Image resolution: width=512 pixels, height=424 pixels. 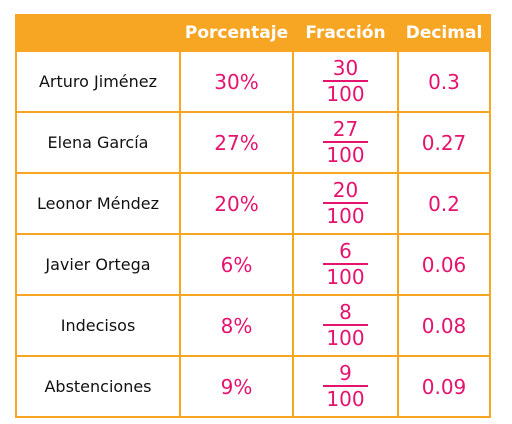 What do you see at coordinates (236, 264) in the screenshot?
I see `row-percent: 6%` at bounding box center [236, 264].